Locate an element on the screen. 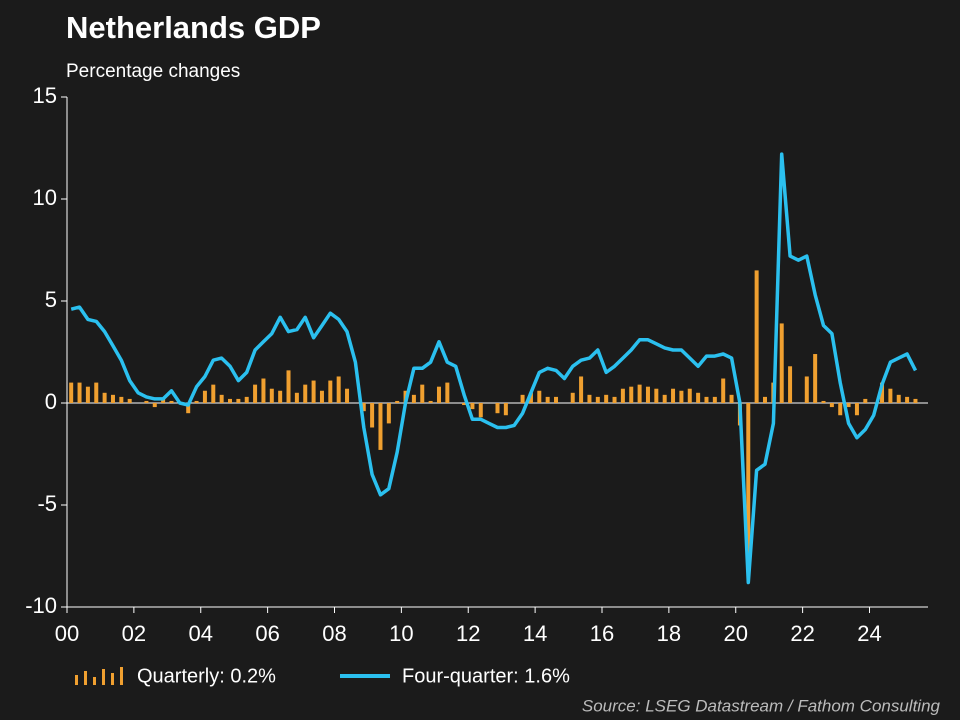 This screenshot has width=960, height=720. y-tick-label: 5 is located at coordinates (51, 299).